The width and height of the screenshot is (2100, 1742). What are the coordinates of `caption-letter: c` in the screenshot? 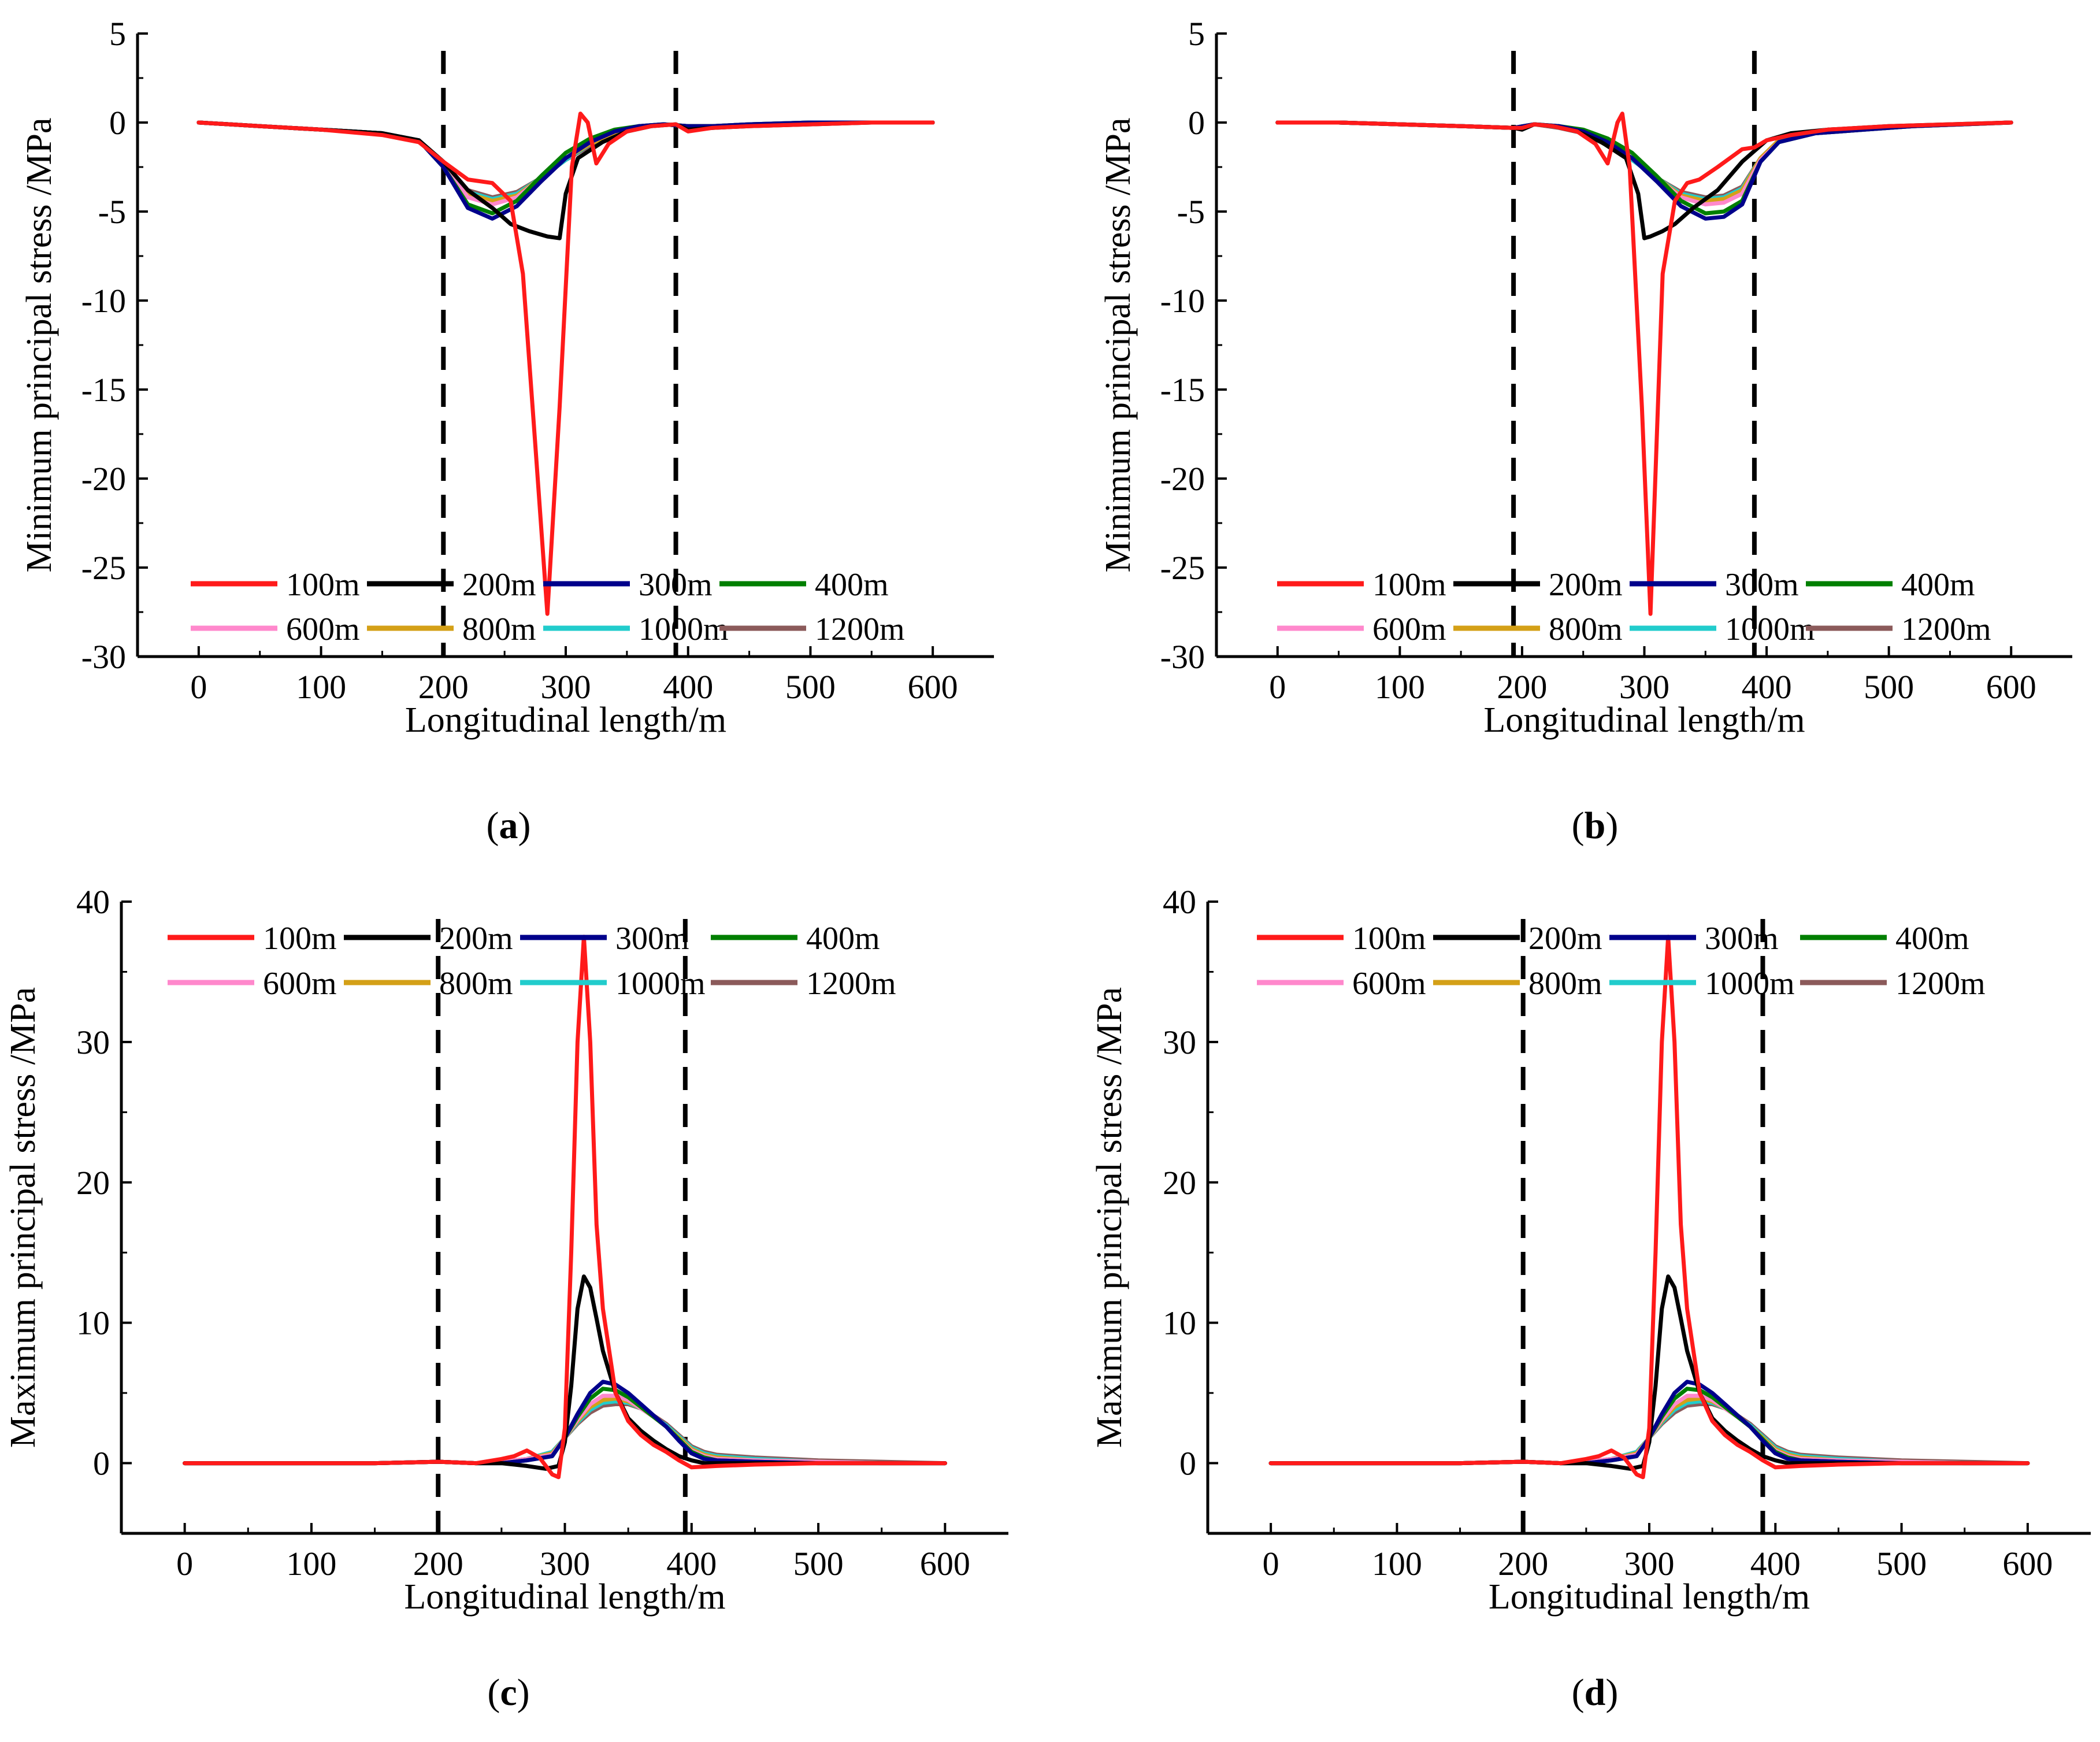 It's located at (509, 1692).